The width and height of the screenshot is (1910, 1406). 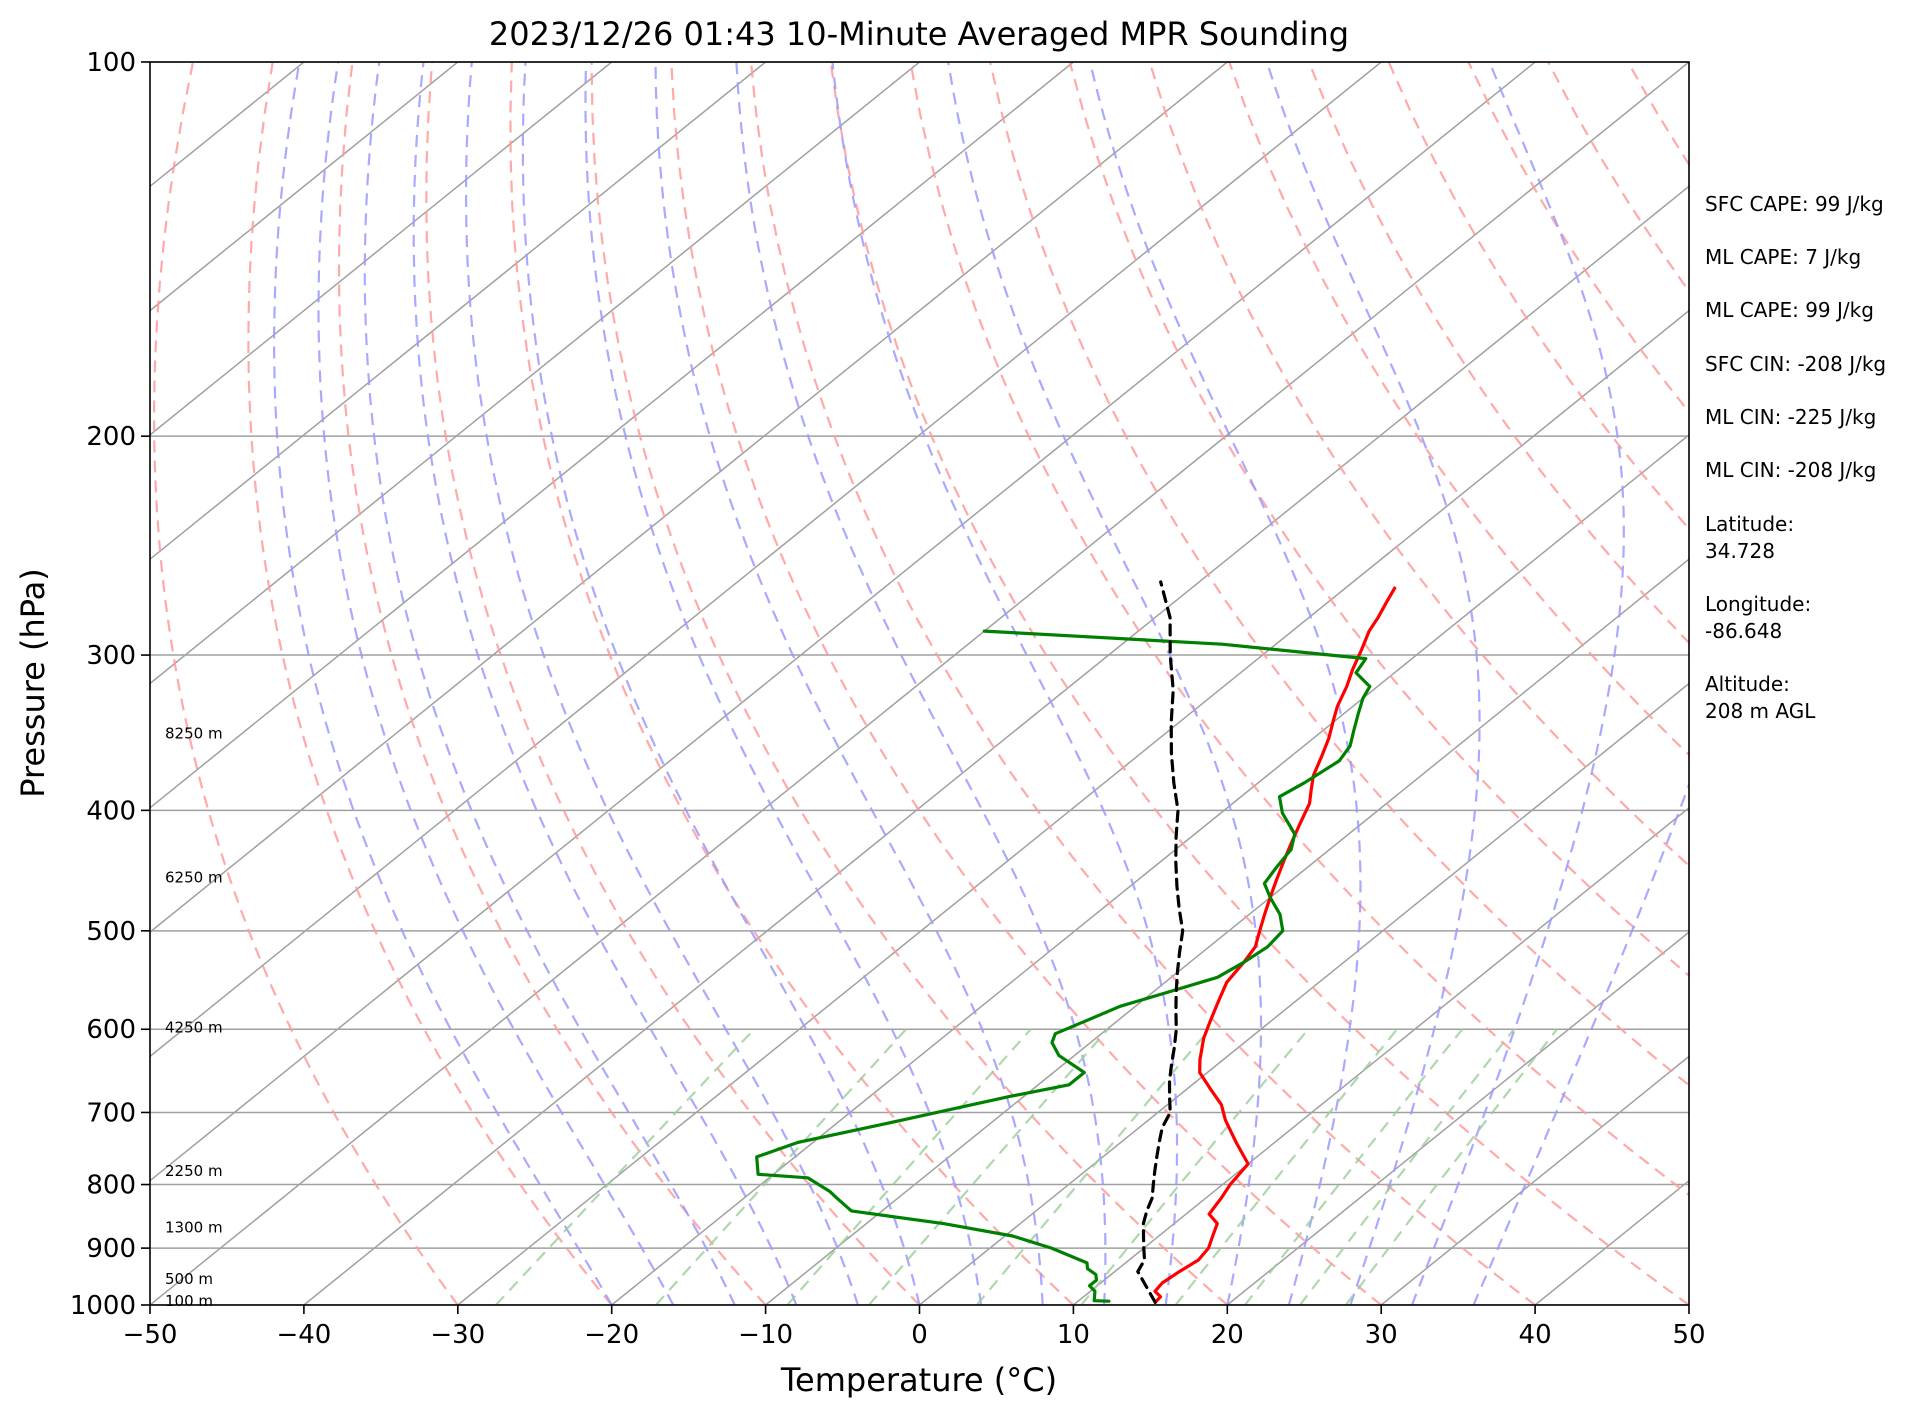 I want to click on y-tick-label: 200, so click(x=111, y=437).